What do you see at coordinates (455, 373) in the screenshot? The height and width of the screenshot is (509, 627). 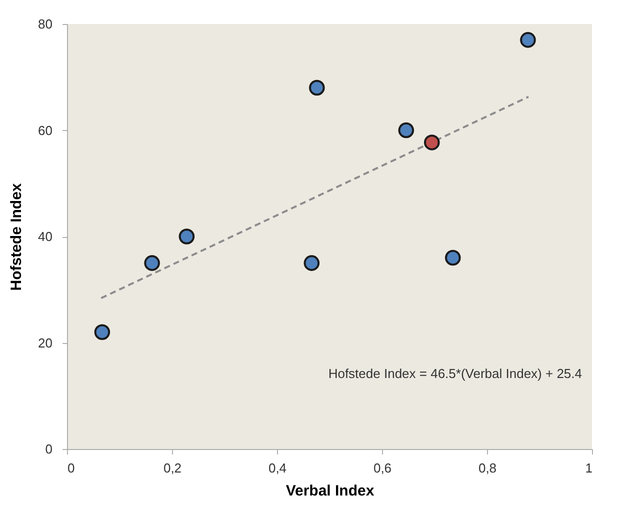 I see `annotation: Hofstede Index = 46.5*(Verbal Index) + 25.4` at bounding box center [455, 373].